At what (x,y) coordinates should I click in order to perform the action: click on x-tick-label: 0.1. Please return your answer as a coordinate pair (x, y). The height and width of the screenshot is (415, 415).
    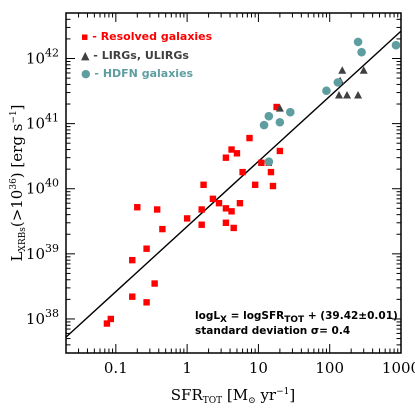
    Looking at the image, I should click on (116, 368).